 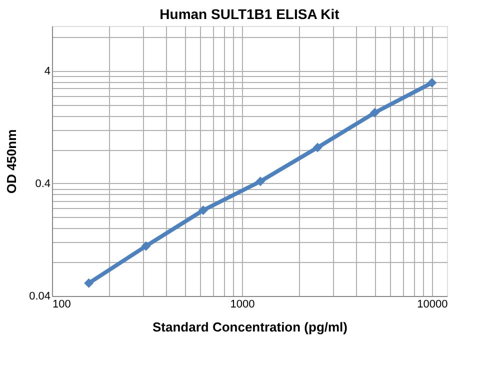 I want to click on x-axis-title: Standard Concentration (pg/ml), so click(x=250, y=327).